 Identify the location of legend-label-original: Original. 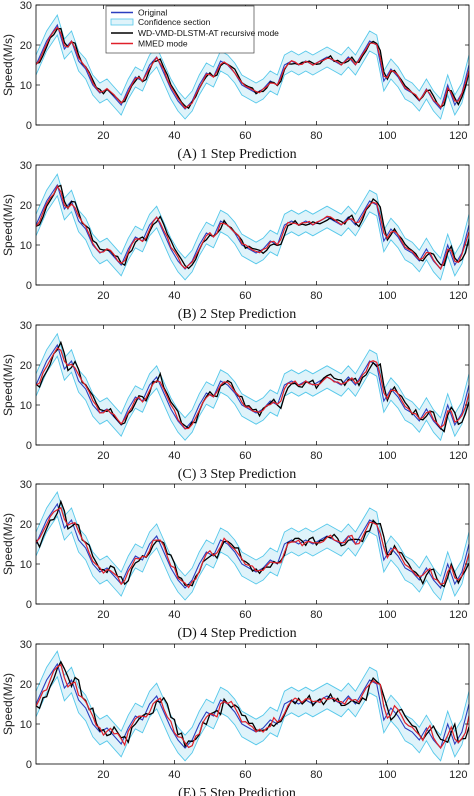
(152, 13).